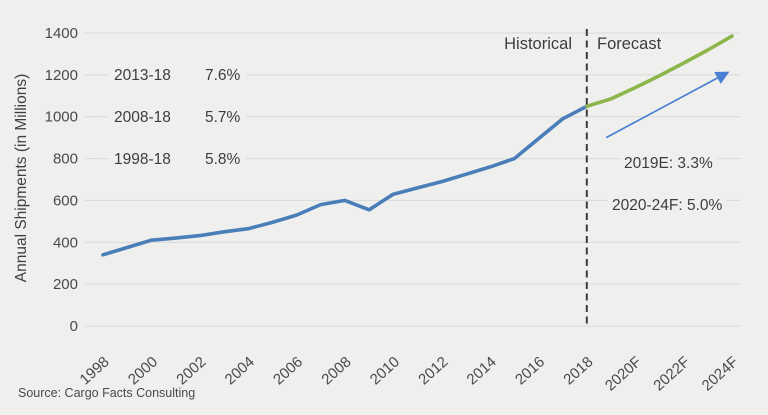  I want to click on svg-text: 1400, so click(61, 33).